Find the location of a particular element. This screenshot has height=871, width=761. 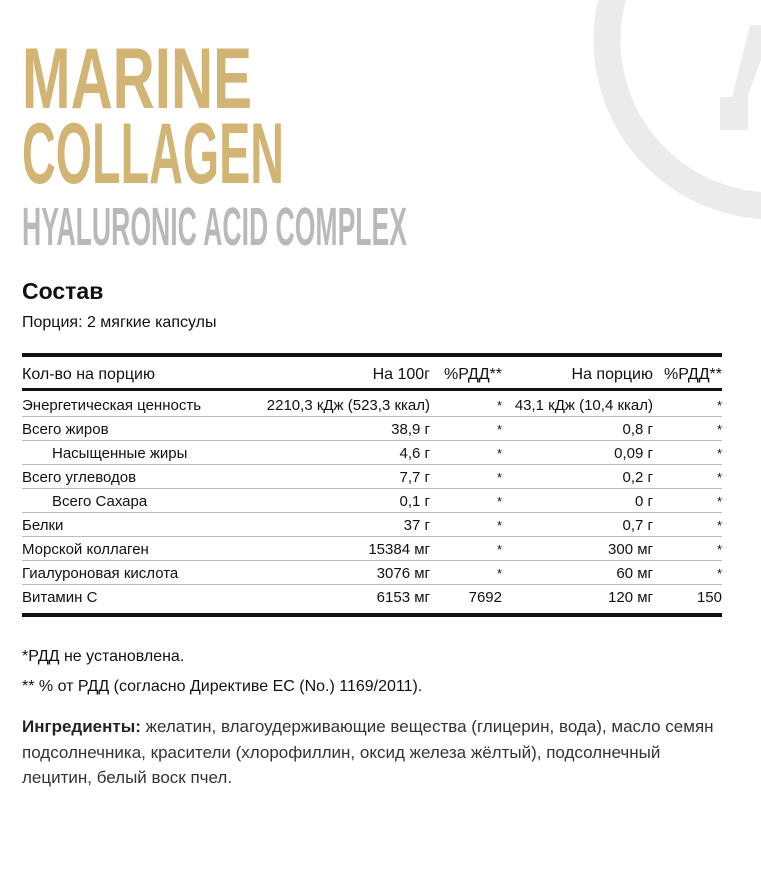

row-name: Всего Сахара is located at coordinates (100, 501).